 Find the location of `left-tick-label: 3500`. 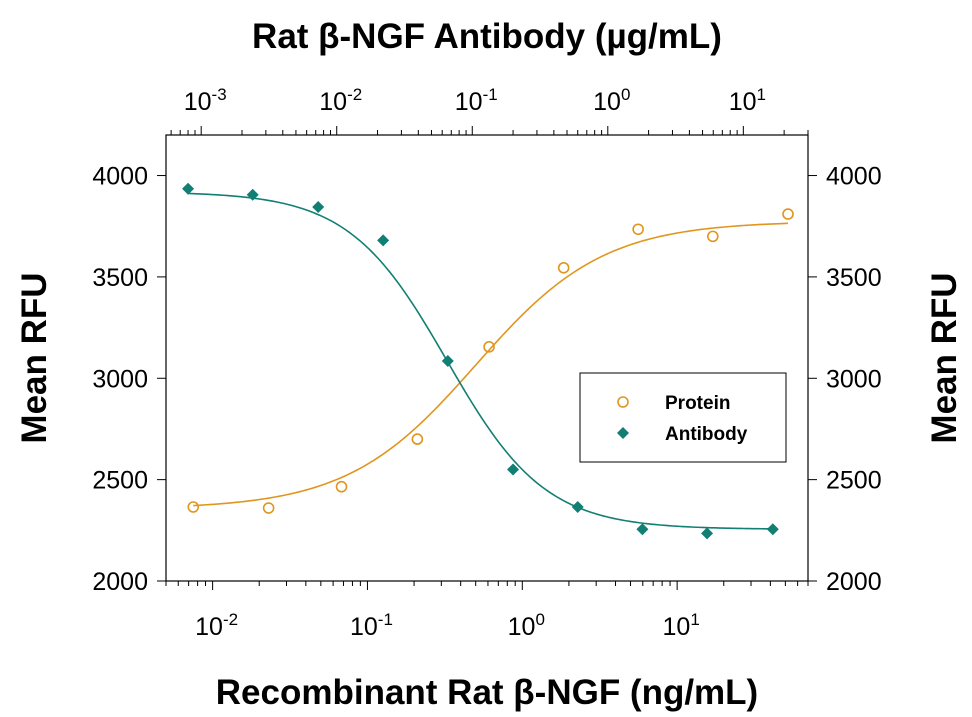

left-tick-label: 3500 is located at coordinates (120, 278).